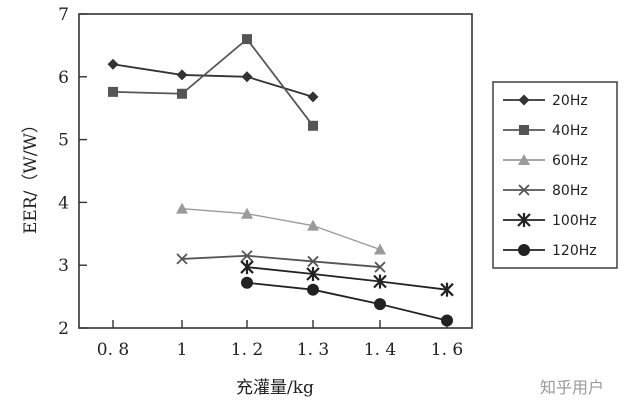 The width and height of the screenshot is (631, 415). I want to click on legend: 20Hz 40Hz 60Hz 80Hz 100Hz 120Hz, so click(555, 175).